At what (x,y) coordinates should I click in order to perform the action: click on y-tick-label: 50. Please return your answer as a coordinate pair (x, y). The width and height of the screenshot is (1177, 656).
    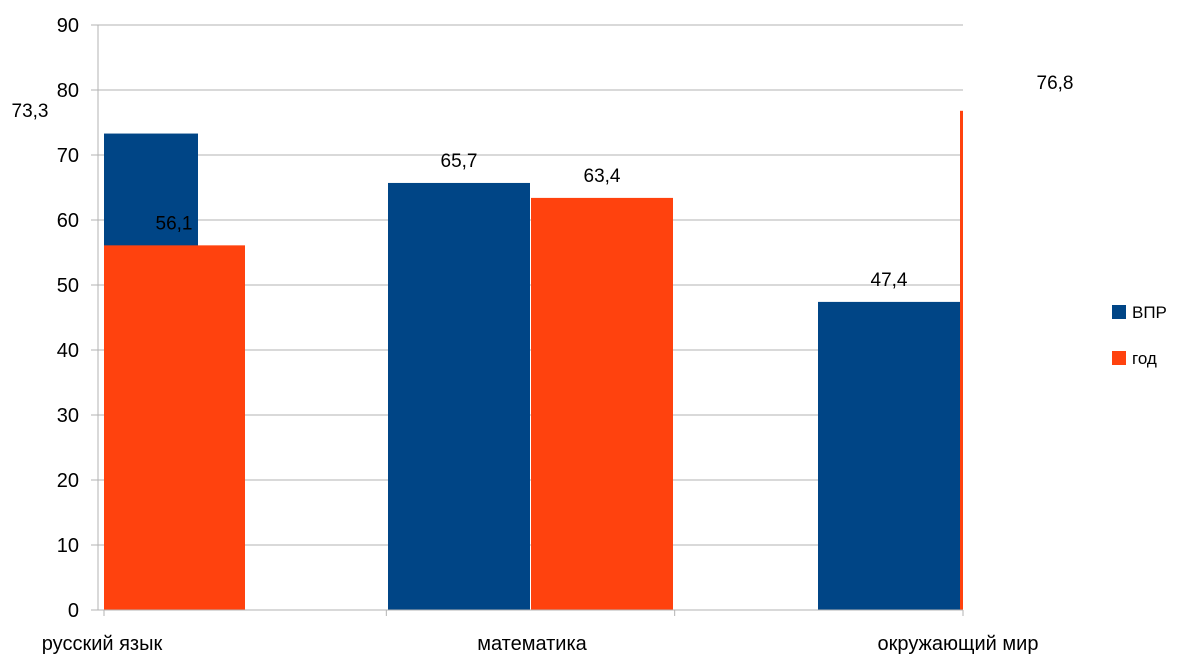
    Looking at the image, I should click on (68, 286).